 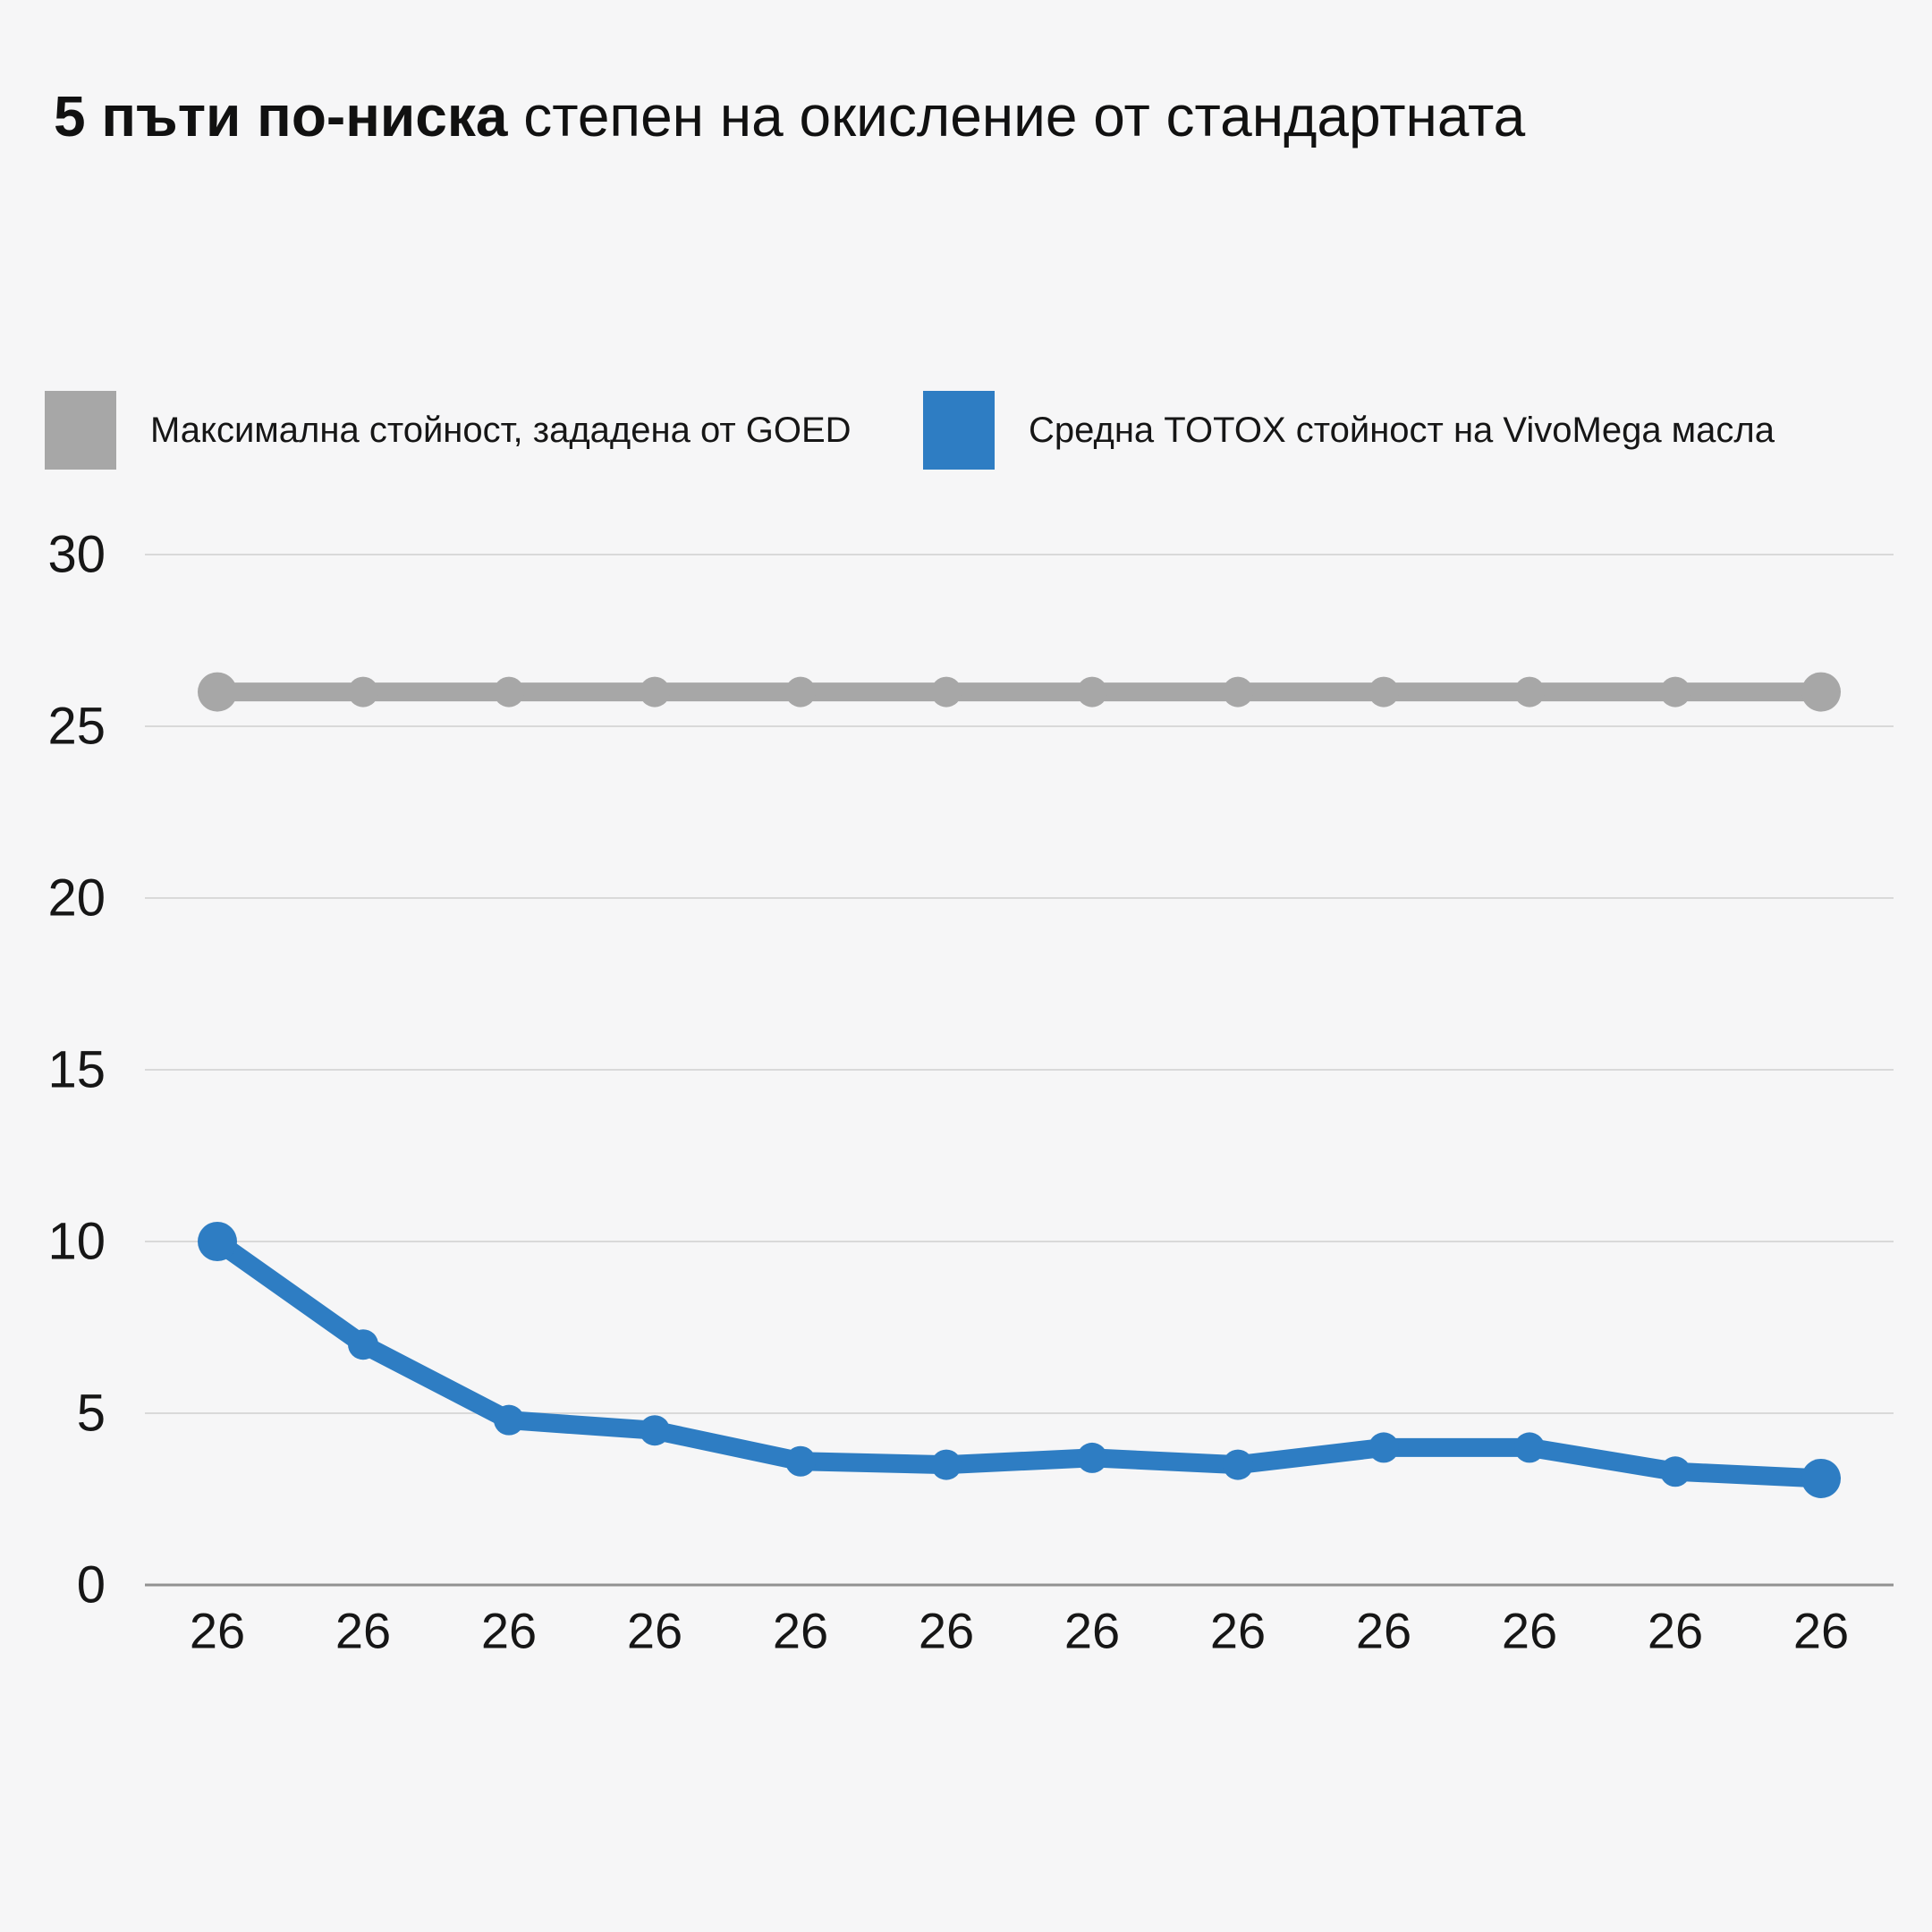 I want to click on y-tick-label-0: 0, so click(x=91, y=1585).